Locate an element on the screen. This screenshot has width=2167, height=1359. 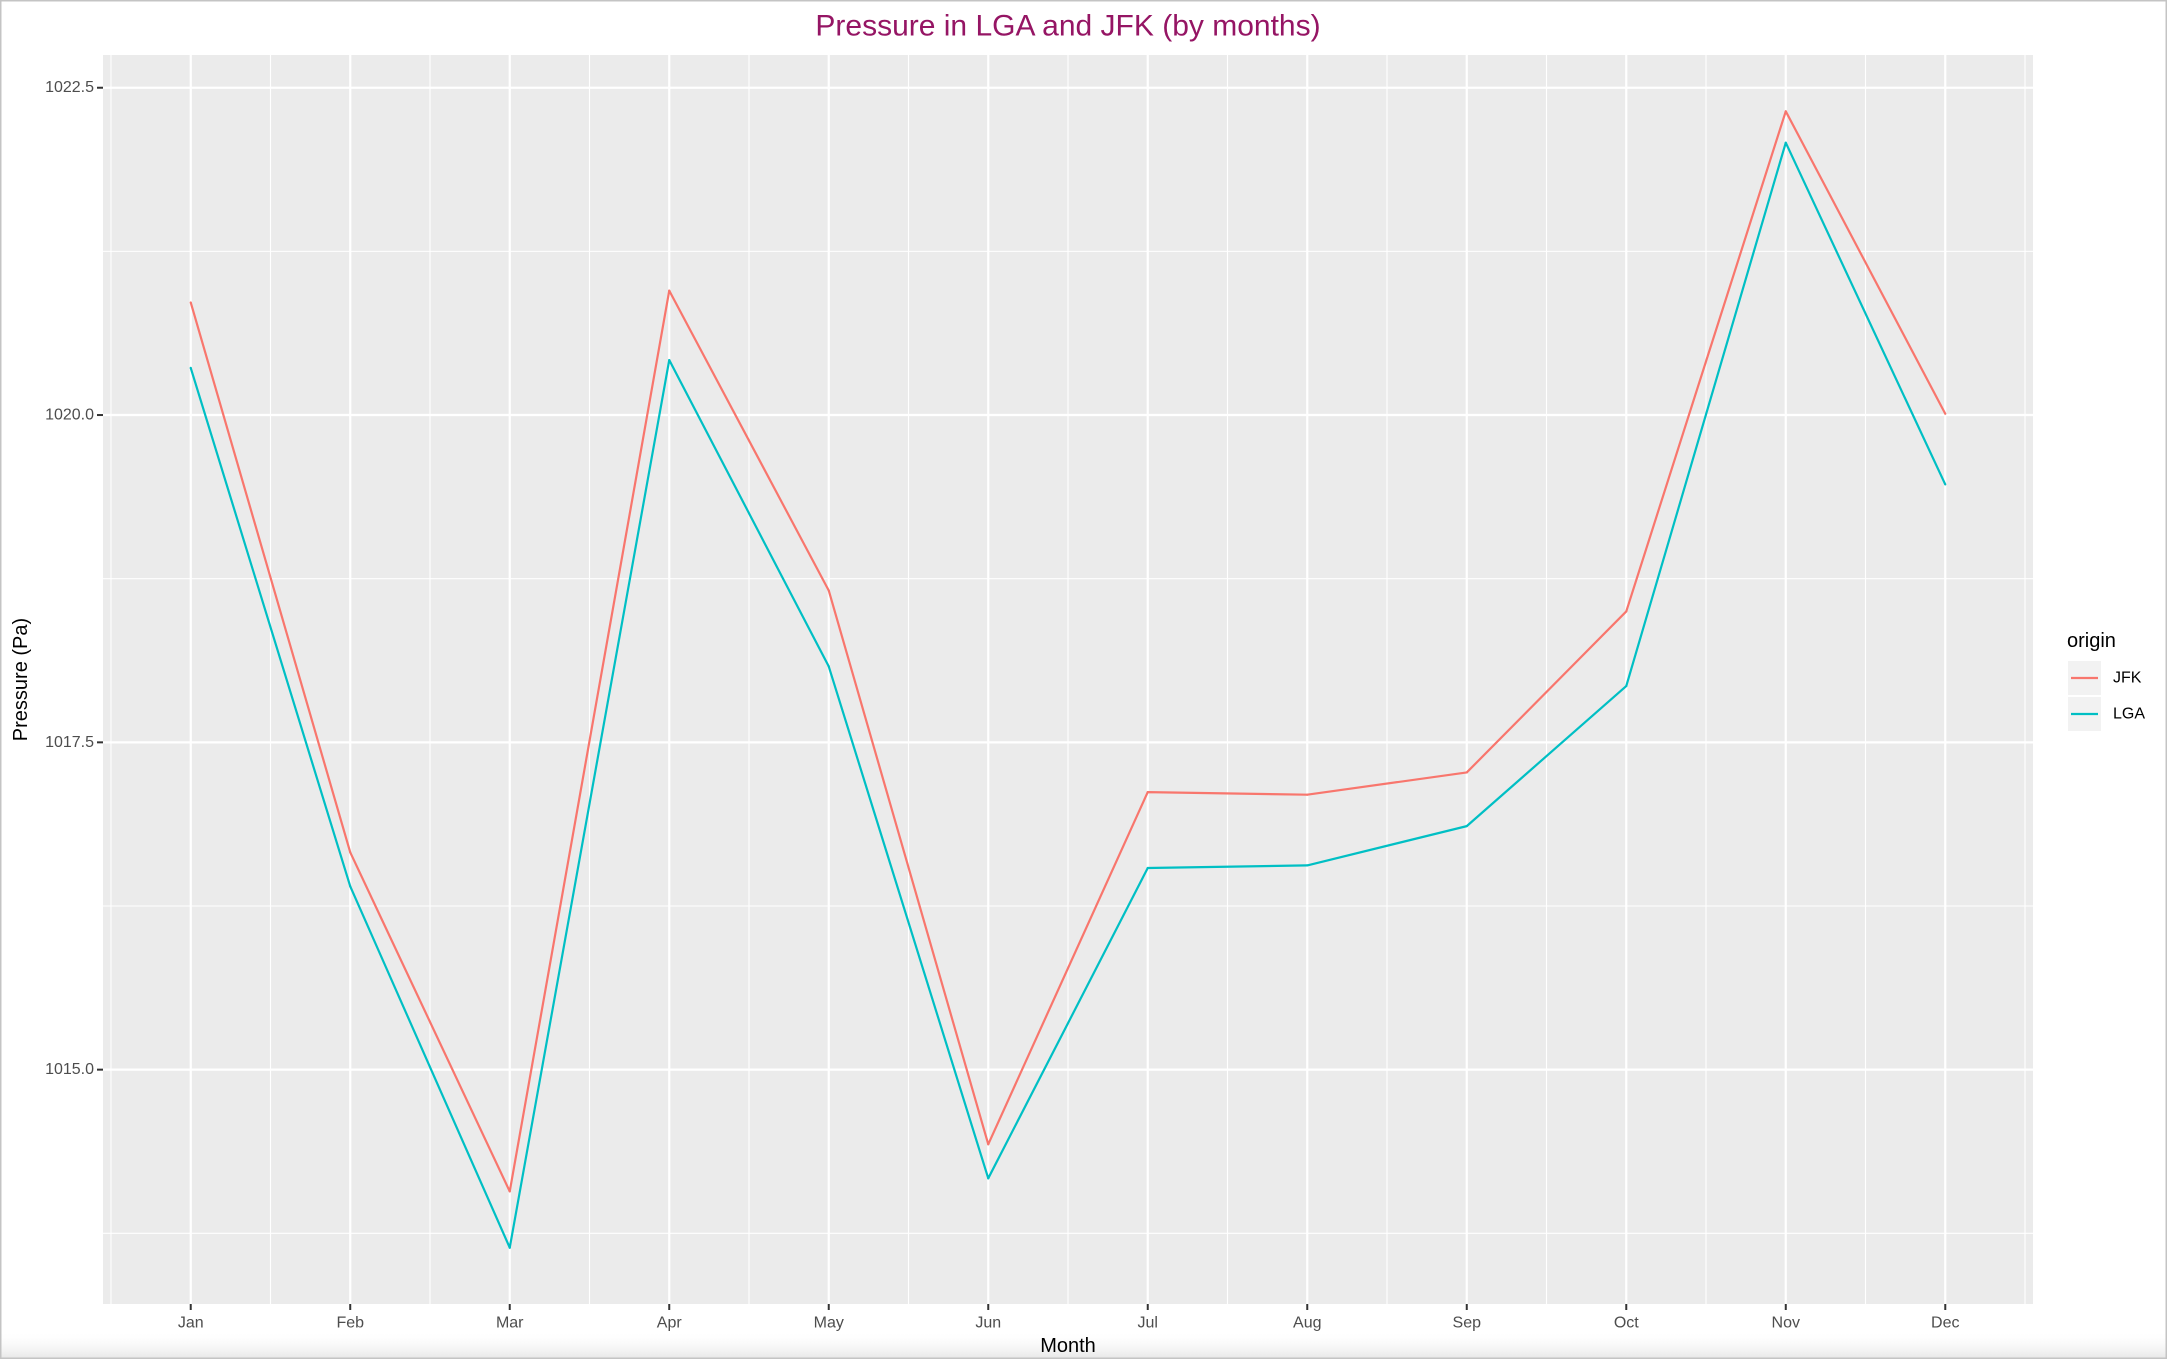
point-lga-jun is located at coordinates (988, 1178).